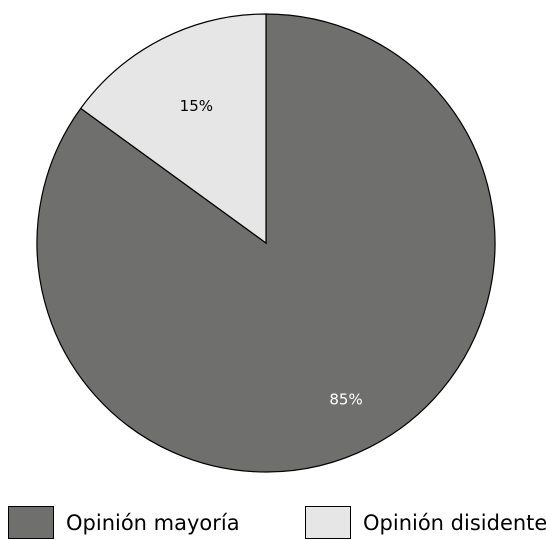  Describe the element at coordinates (273, 522) in the screenshot. I see `legend: Opinión mayoría Opinión disidente` at that location.